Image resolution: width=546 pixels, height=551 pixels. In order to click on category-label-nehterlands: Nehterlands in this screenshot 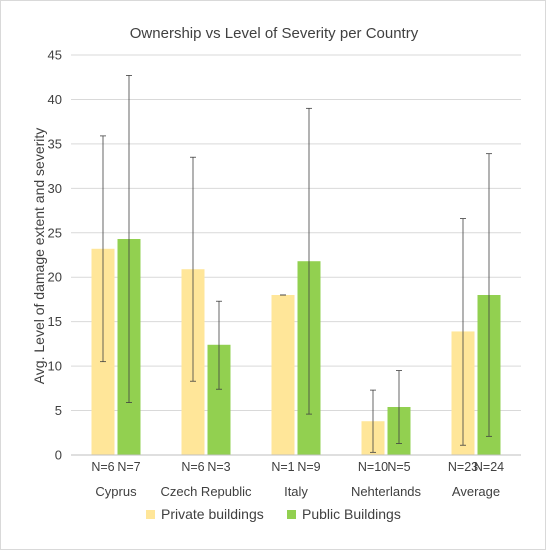, I will do `click(386, 491)`.